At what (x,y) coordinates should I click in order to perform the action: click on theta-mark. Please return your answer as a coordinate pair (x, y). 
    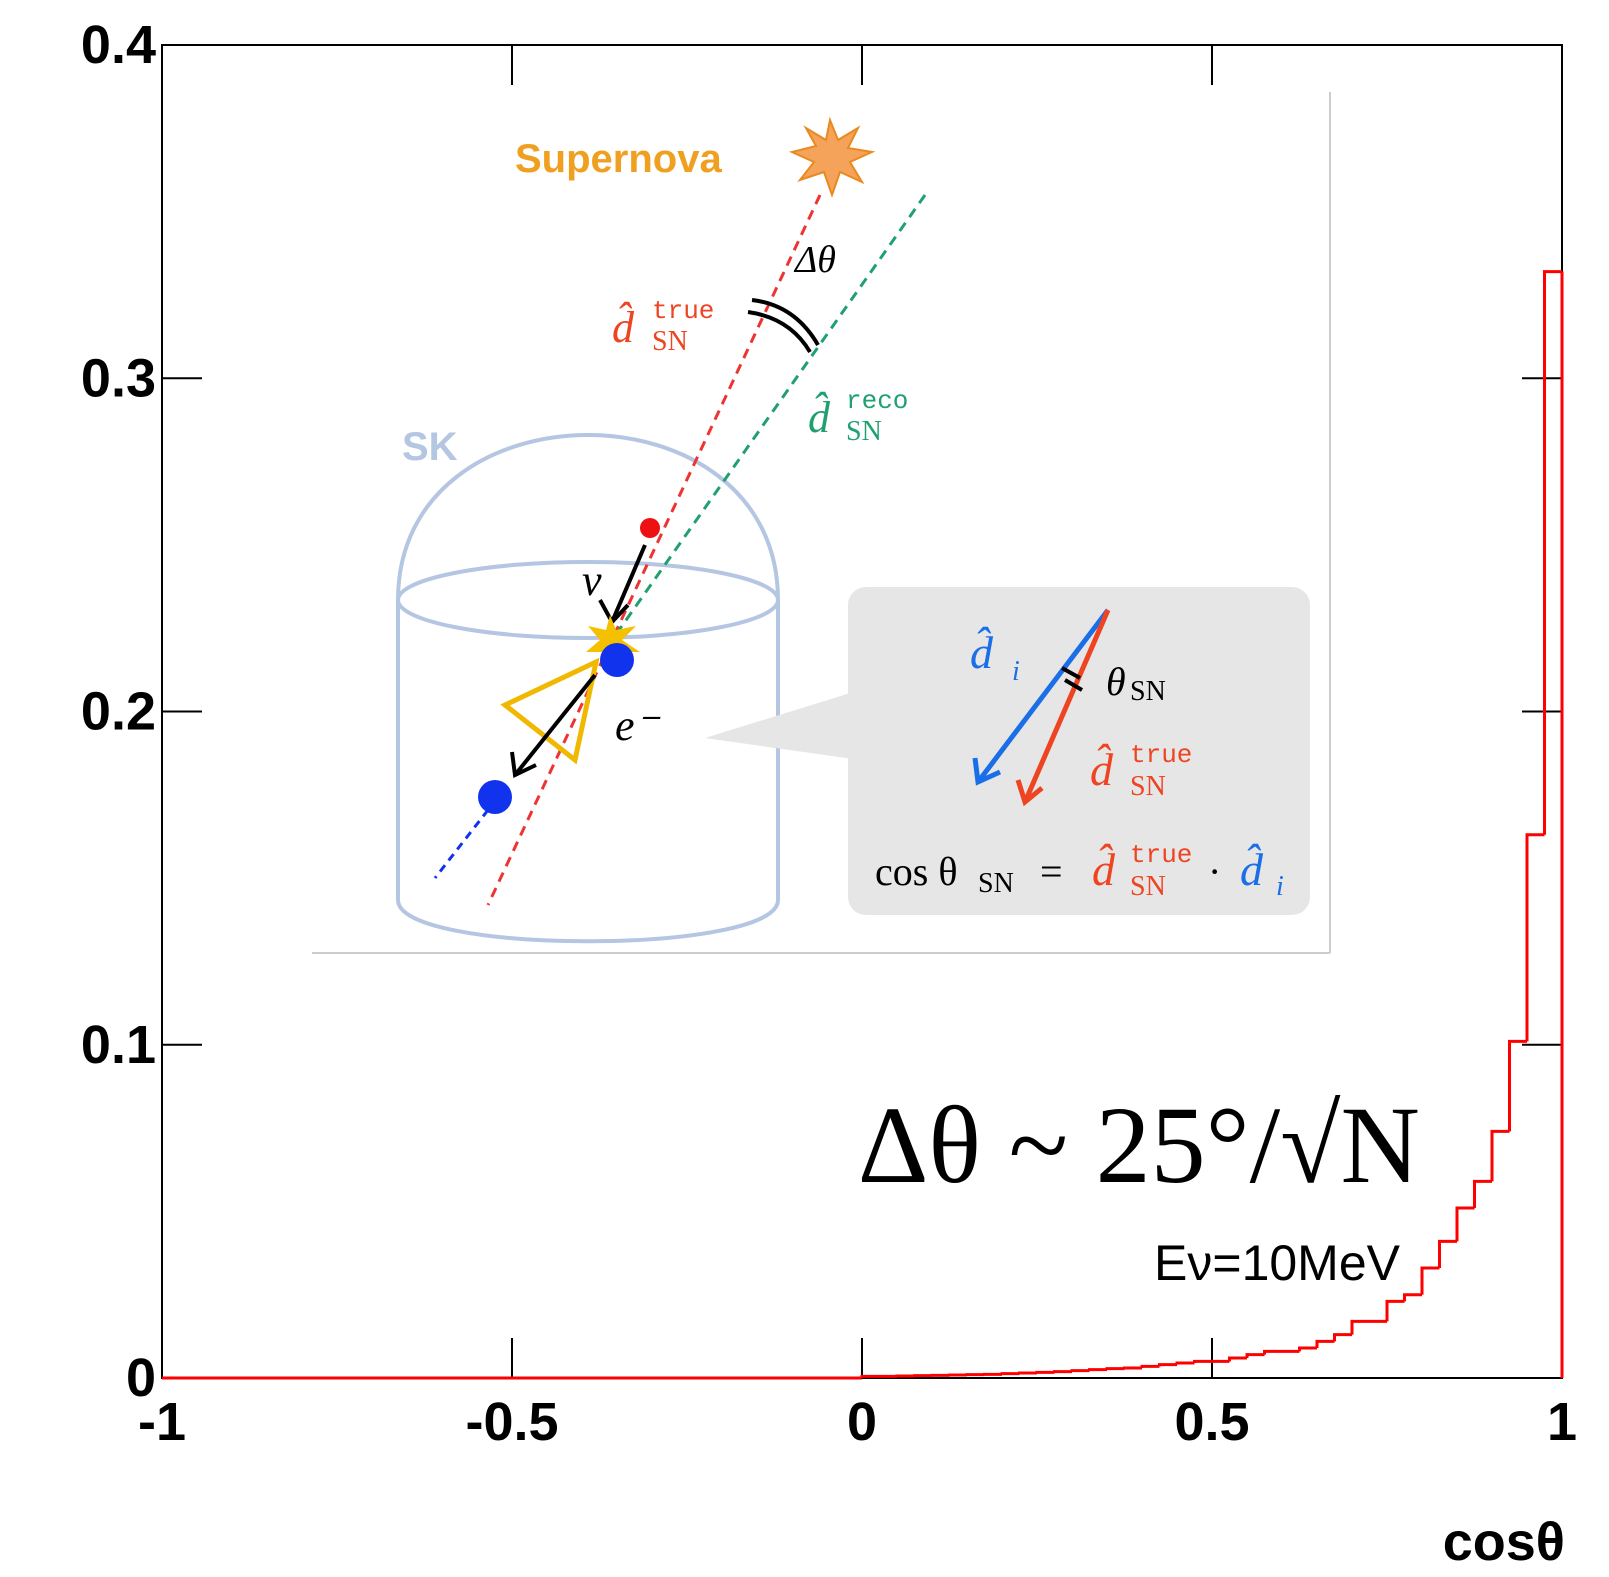
    Looking at the image, I should click on (1072, 679).